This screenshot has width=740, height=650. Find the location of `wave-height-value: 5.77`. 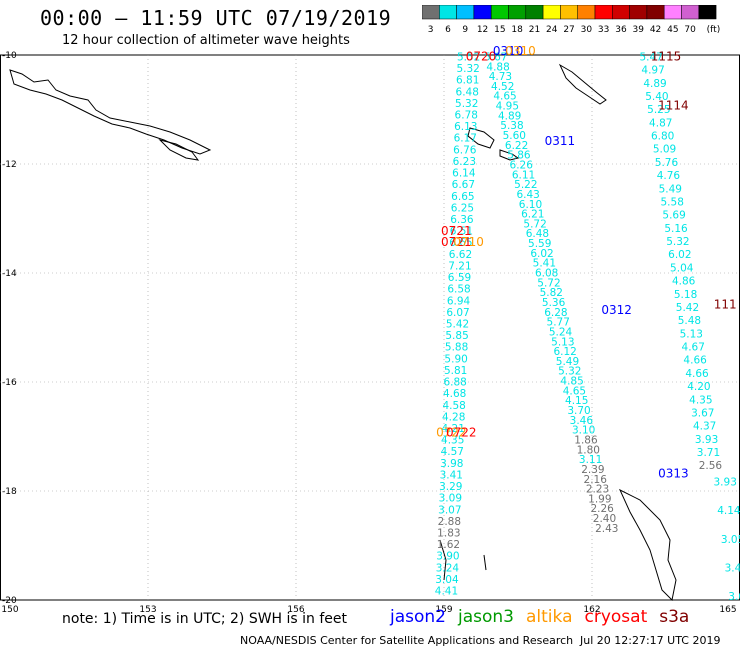

wave-height-value: 5.77 is located at coordinates (558, 323).